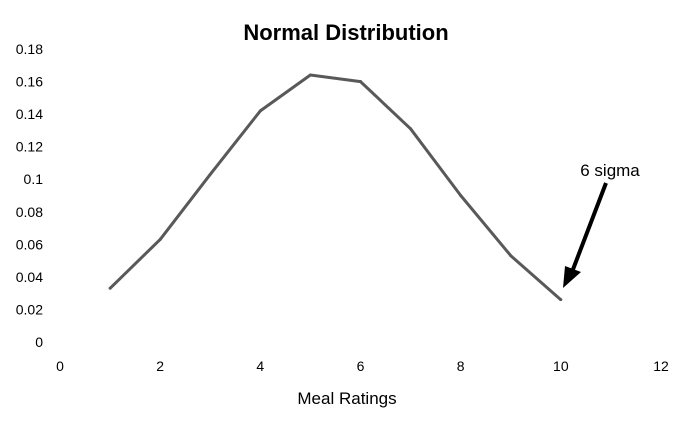 This screenshot has height=424, width=693. I want to click on annotation-arrow, so click(585, 235).